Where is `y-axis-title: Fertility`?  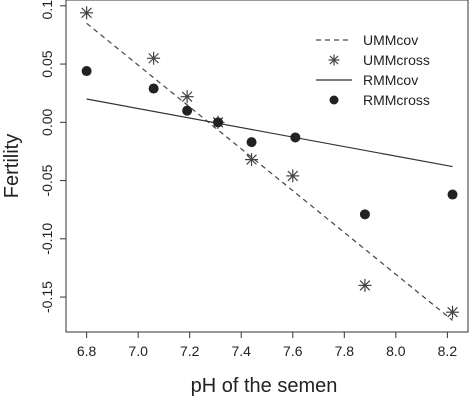 y-axis-title: Fertility is located at coordinates (12, 166).